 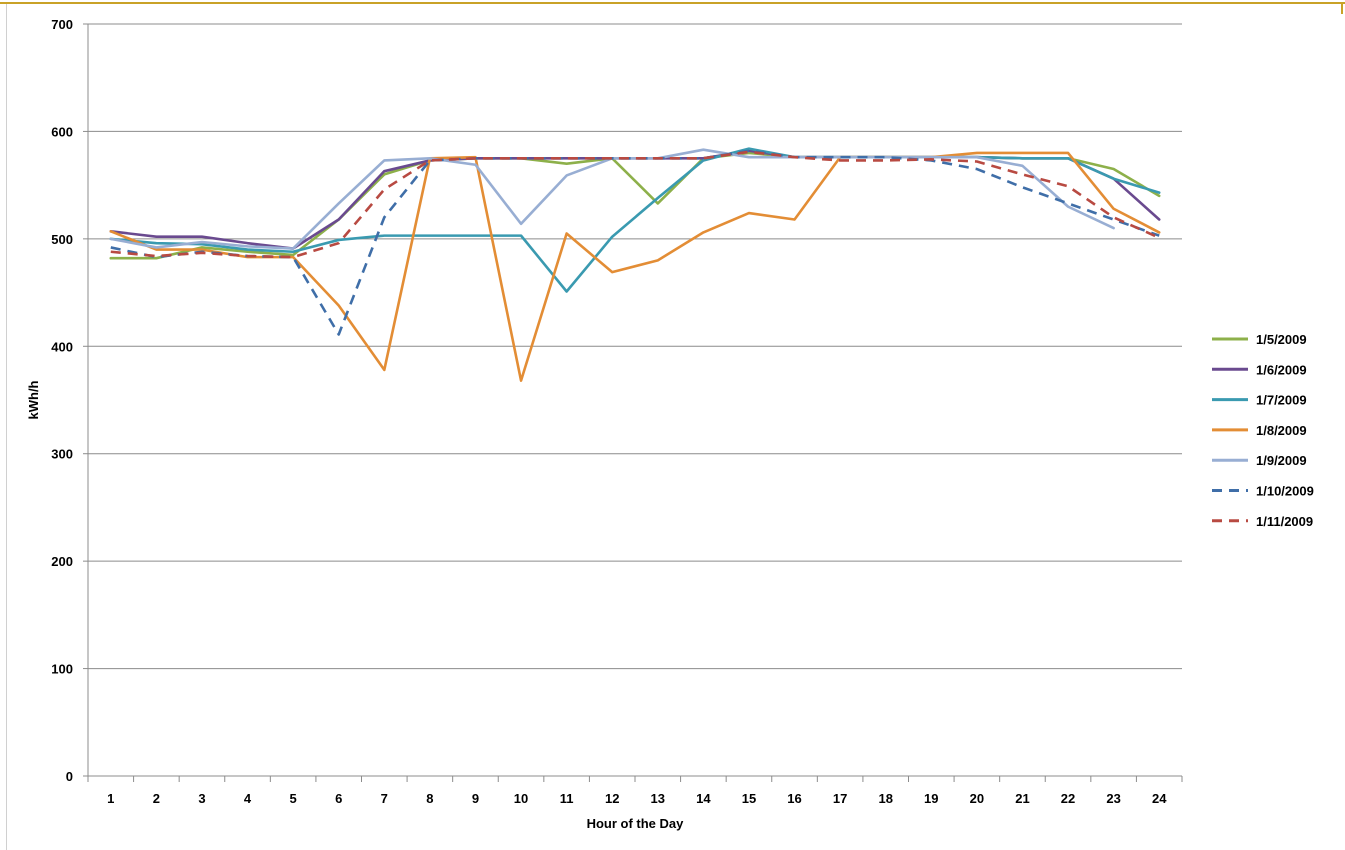 I want to click on x-tick-label: 18, so click(x=885, y=798).